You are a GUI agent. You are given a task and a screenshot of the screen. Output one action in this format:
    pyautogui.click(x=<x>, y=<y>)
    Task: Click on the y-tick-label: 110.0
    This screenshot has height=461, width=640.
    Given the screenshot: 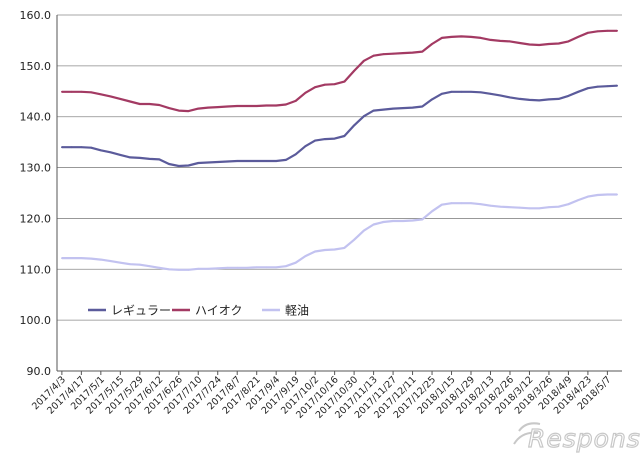 What is the action you would take?
    pyautogui.click(x=36, y=269)
    